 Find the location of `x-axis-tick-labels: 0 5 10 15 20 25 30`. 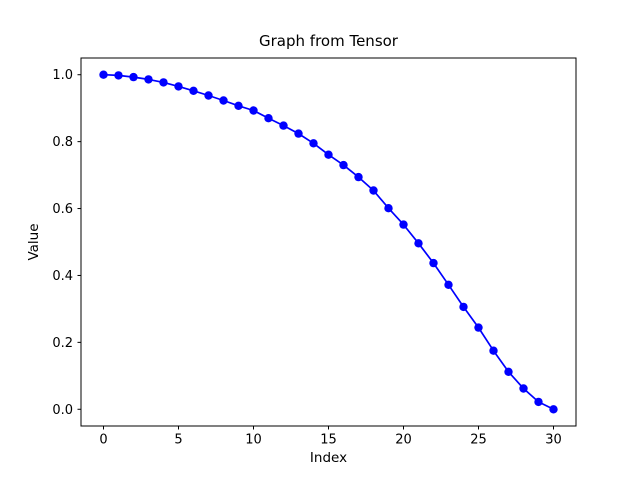

x-axis-tick-labels: 0 5 10 15 20 25 30 is located at coordinates (330, 440).